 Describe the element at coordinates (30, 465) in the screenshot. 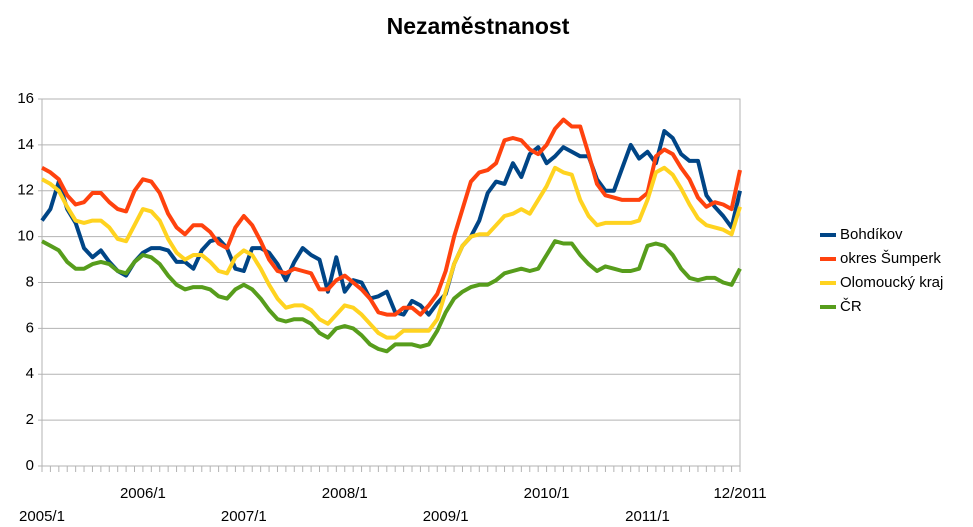

I see `y-tick-label: 0` at that location.